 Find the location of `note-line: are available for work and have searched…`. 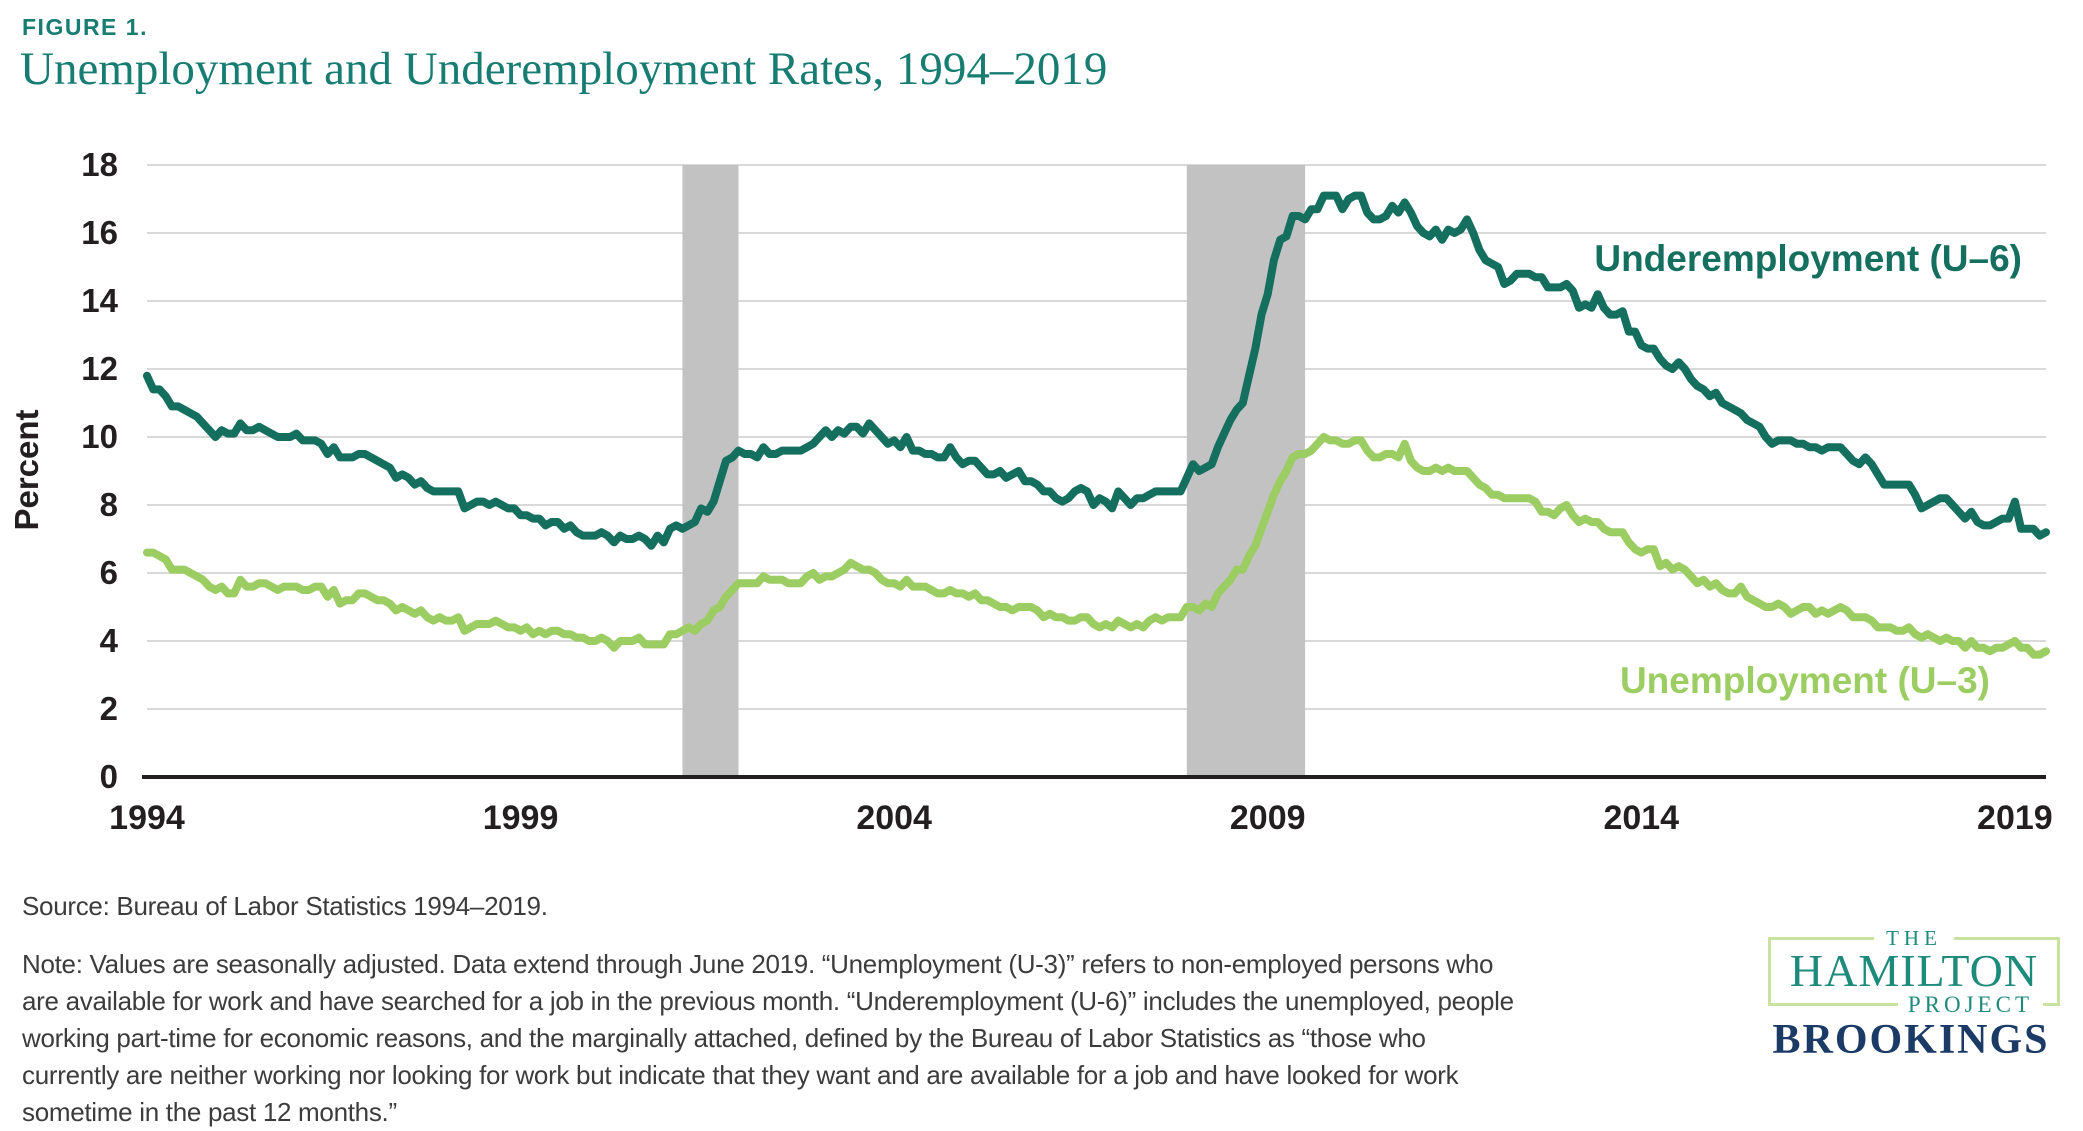

note-line: are available for work and have searched… is located at coordinates (768, 1001).